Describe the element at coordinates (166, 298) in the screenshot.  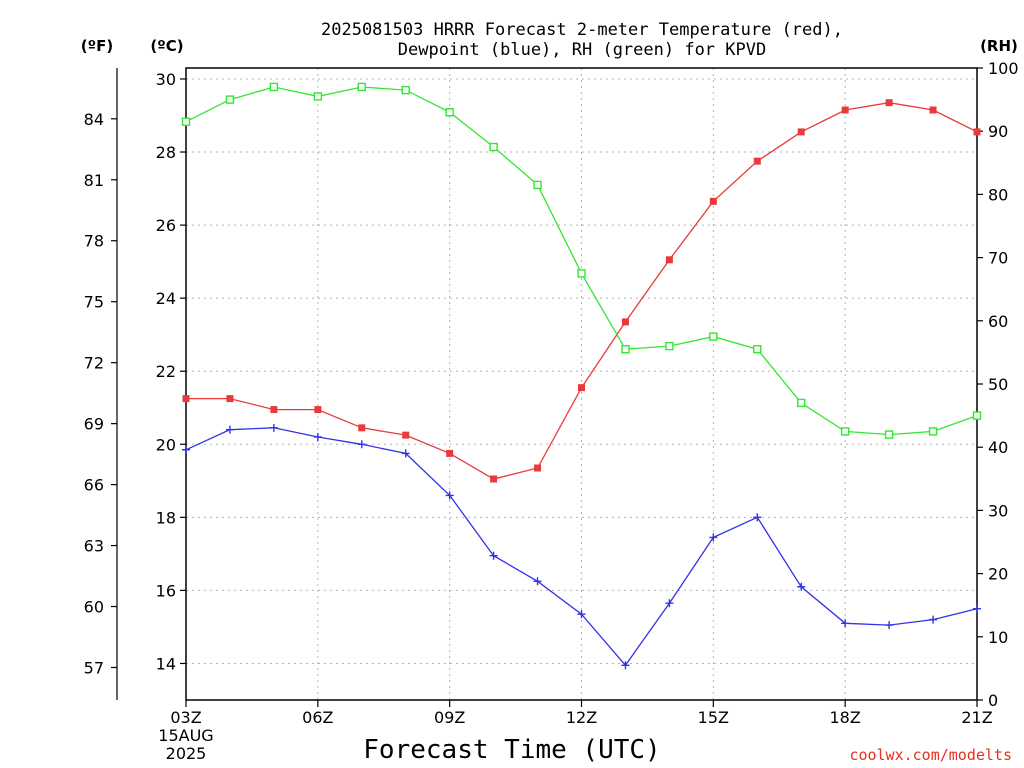
I see `celsius-tick-label: 24` at that location.